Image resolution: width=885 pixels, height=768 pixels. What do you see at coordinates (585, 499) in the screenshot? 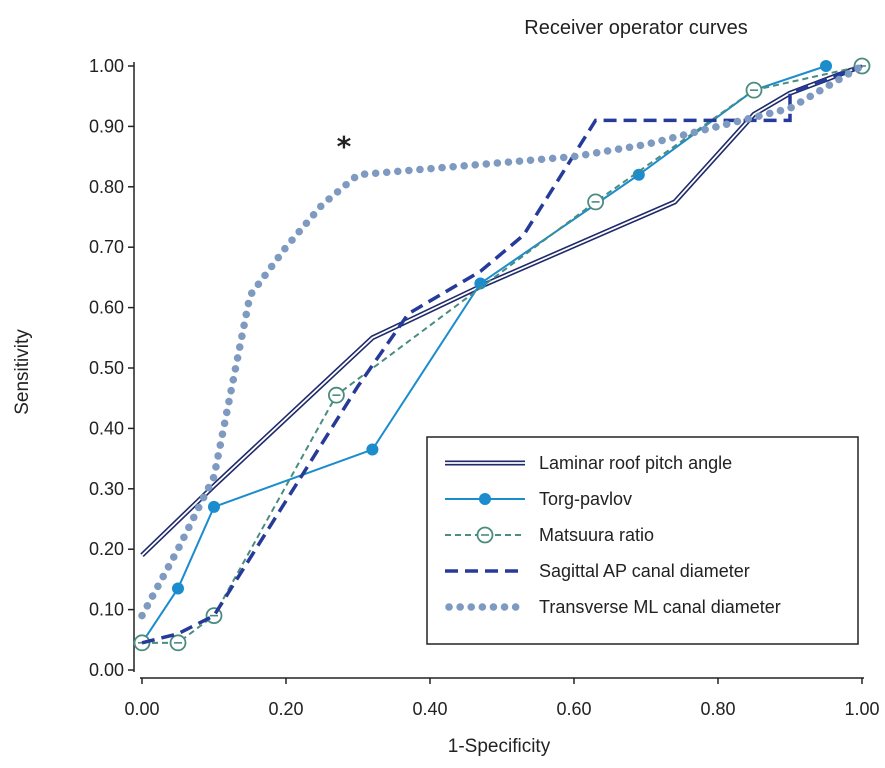
I see `legend-label: Torg-pavlov` at bounding box center [585, 499].